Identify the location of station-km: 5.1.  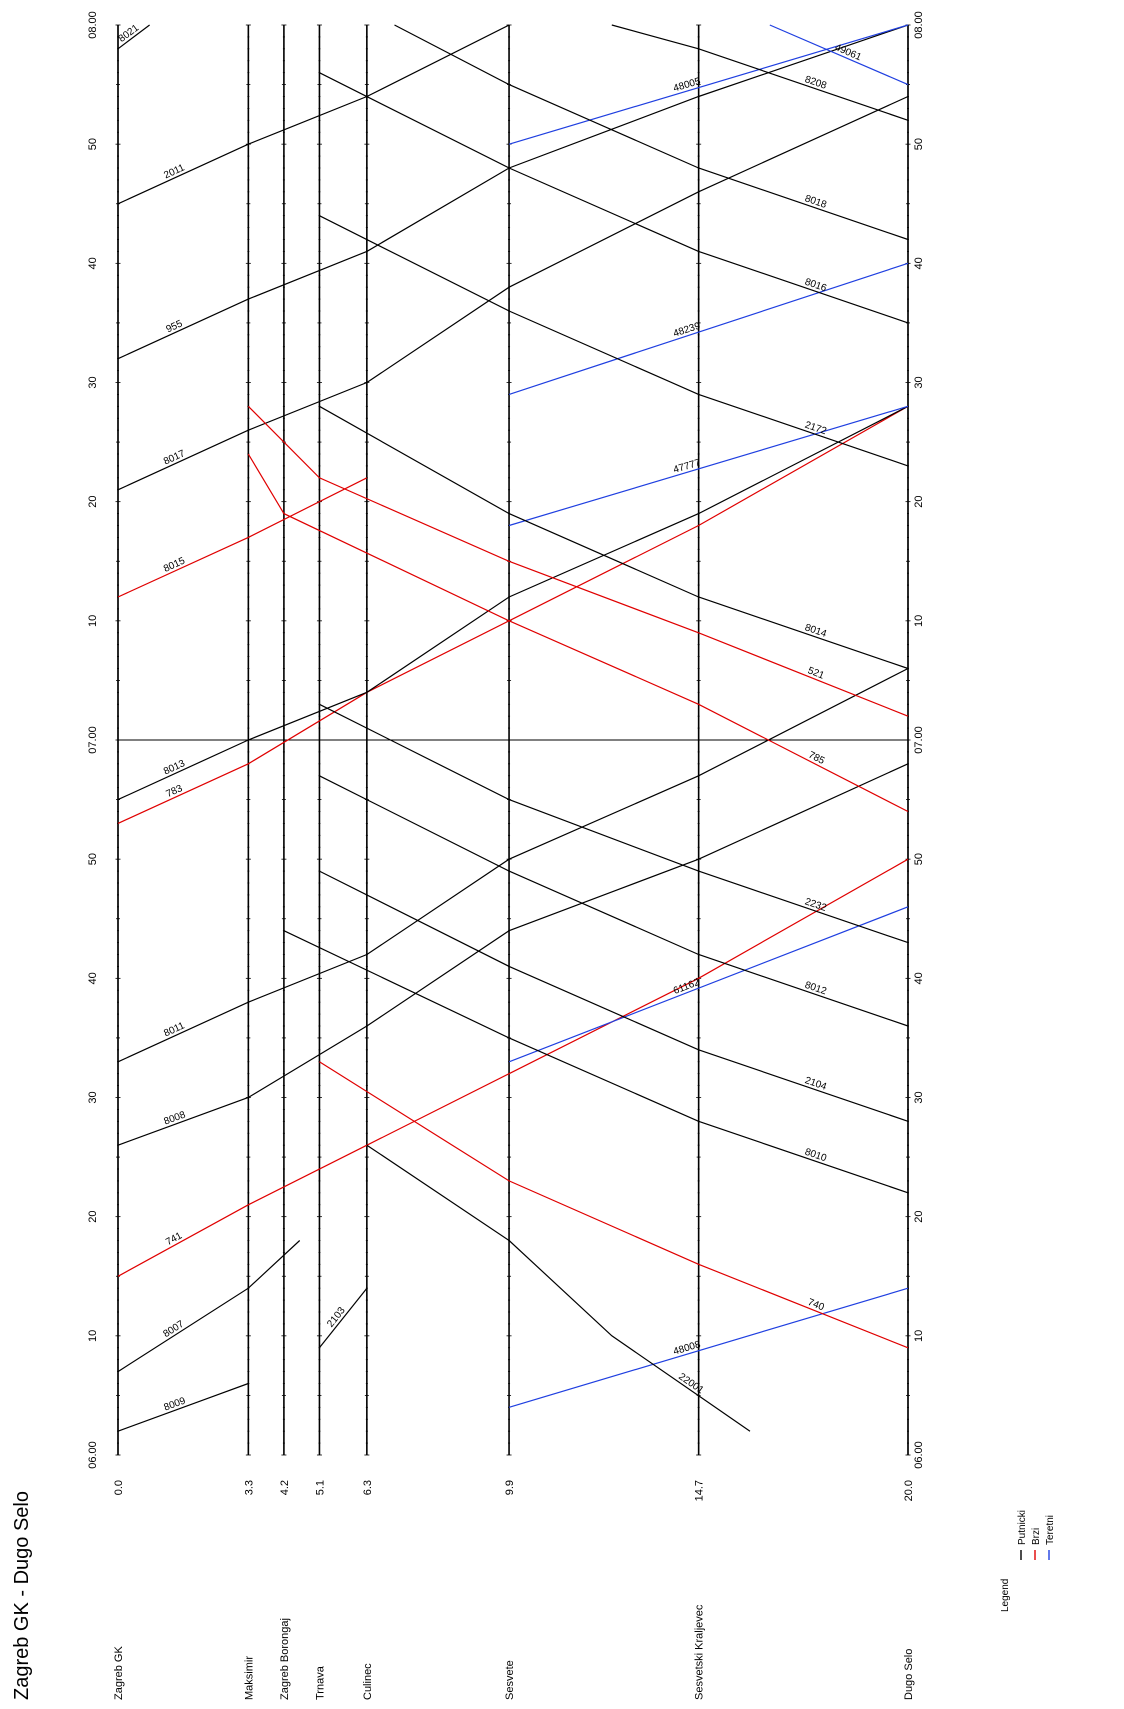
(320, 1487).